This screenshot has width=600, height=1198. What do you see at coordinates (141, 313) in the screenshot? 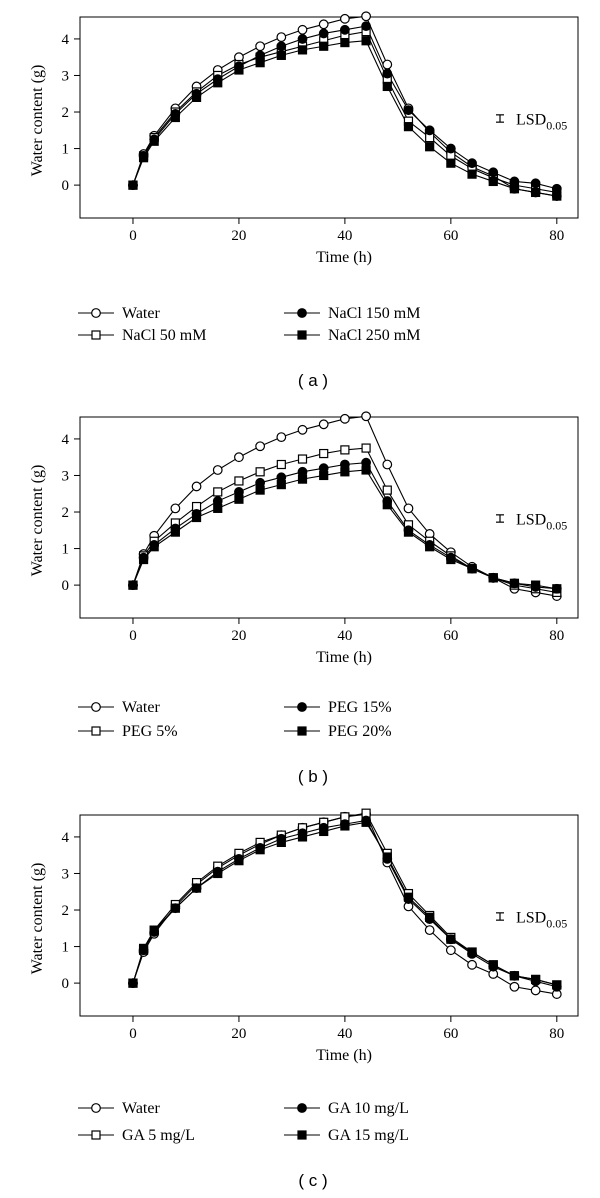
I see `legend-label: Water` at bounding box center [141, 313].